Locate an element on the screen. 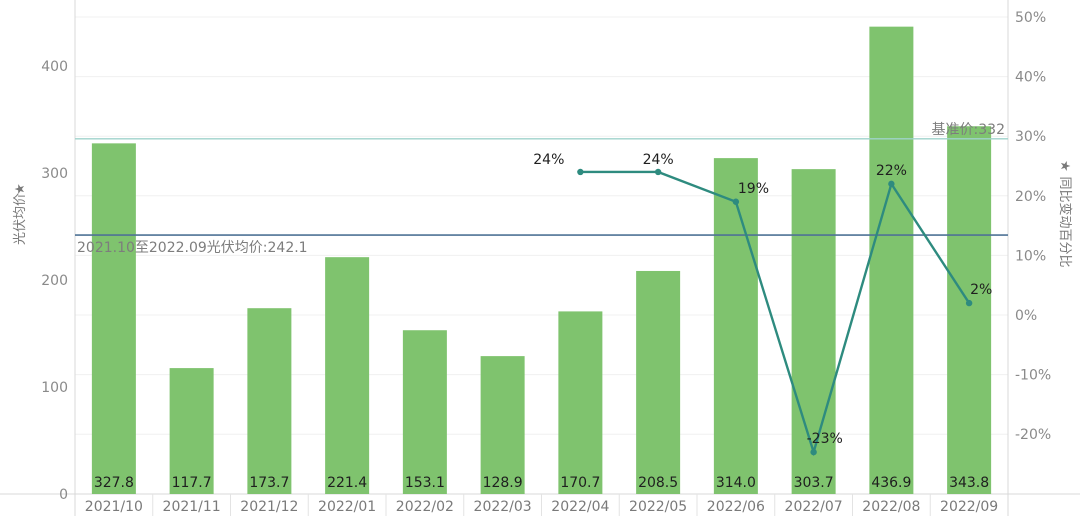 The image size is (1080, 516). bar-value-label: 170.7 is located at coordinates (580, 483).